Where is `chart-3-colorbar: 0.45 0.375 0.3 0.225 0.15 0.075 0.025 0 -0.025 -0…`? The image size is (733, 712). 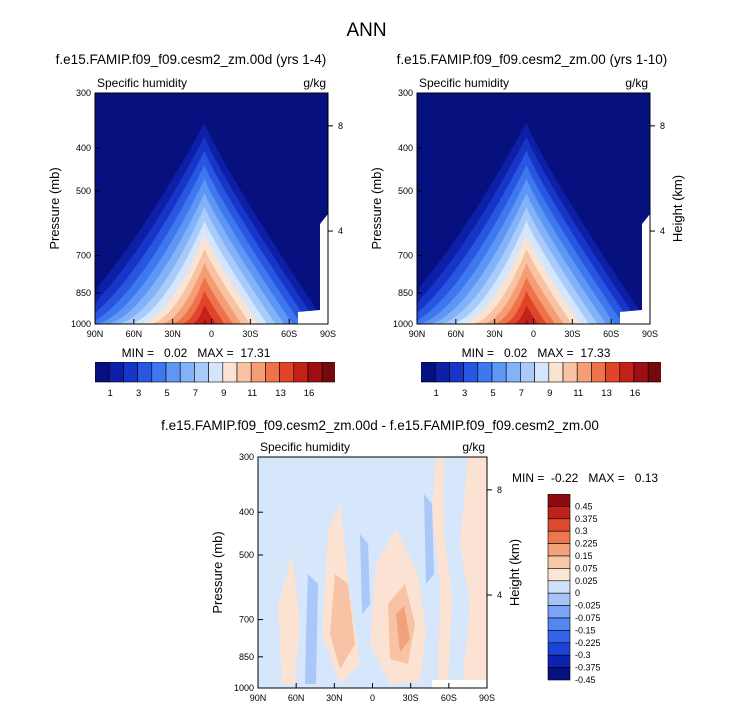
chart-3-colorbar: 0.45 0.375 0.3 0.225 0.15 0.075 0.025 0 -0.025 -0… is located at coordinates (573, 589).